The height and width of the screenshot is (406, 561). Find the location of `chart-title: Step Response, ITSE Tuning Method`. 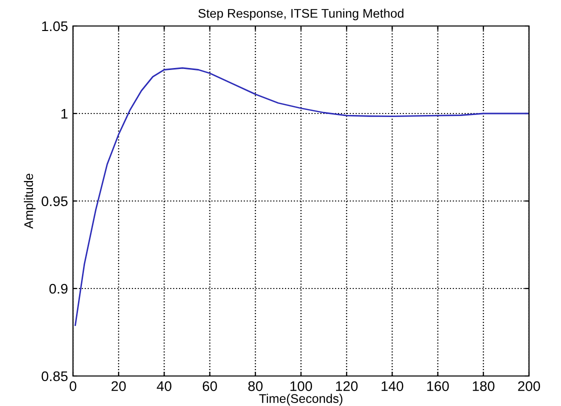

chart-title: Step Response, ITSE Tuning Method is located at coordinates (301, 14).